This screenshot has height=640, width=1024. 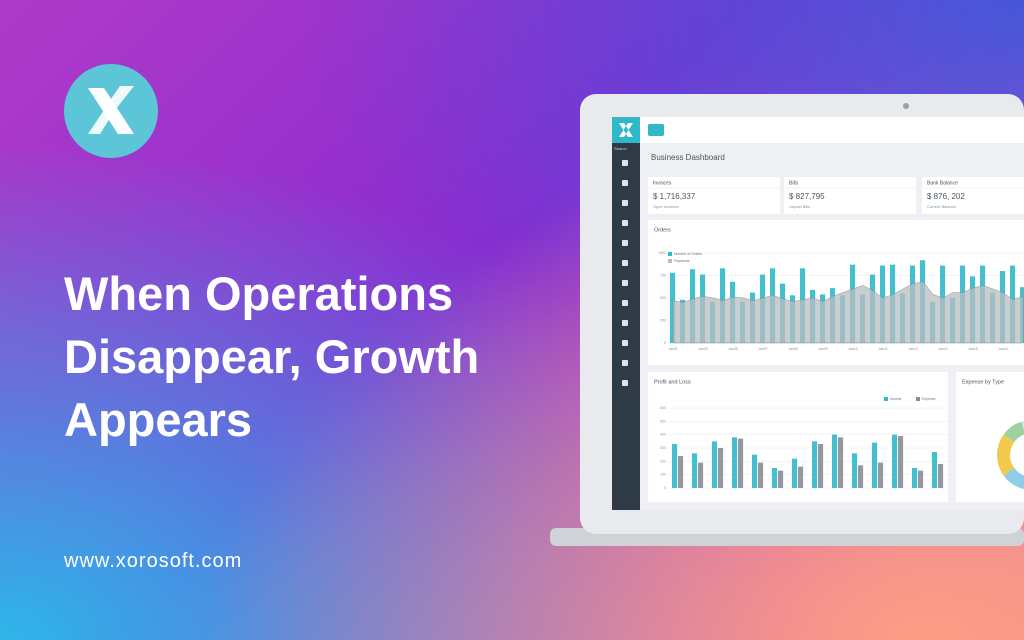 I want to click on legend-label: Payments, so click(x=682, y=261).